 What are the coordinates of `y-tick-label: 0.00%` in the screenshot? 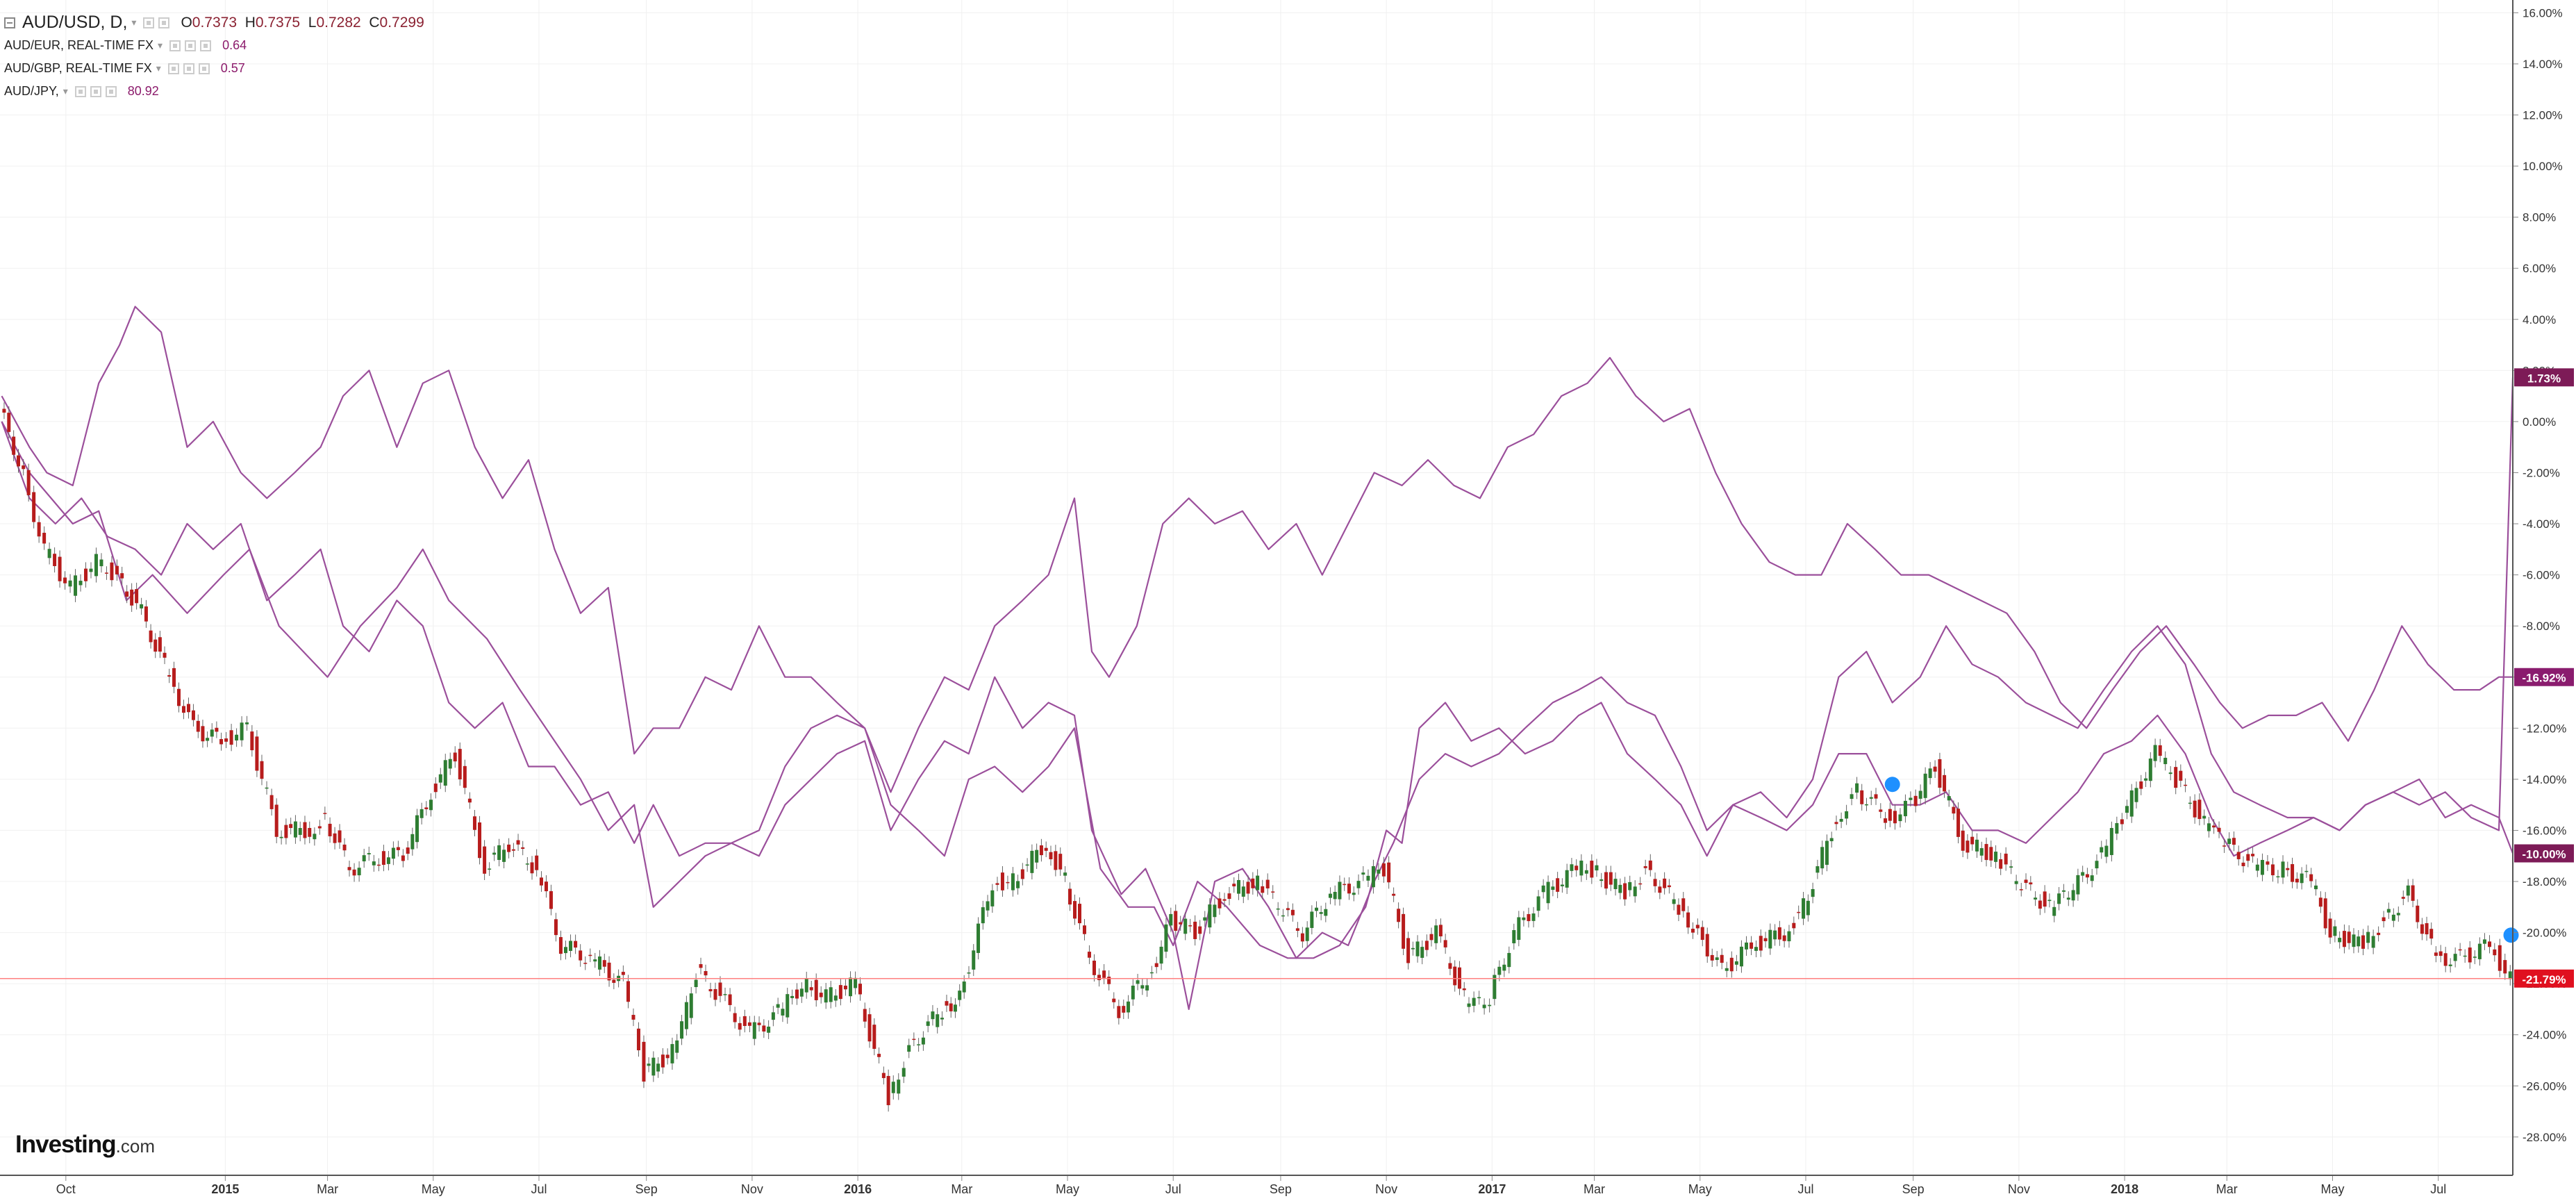 It's located at (2539, 422).